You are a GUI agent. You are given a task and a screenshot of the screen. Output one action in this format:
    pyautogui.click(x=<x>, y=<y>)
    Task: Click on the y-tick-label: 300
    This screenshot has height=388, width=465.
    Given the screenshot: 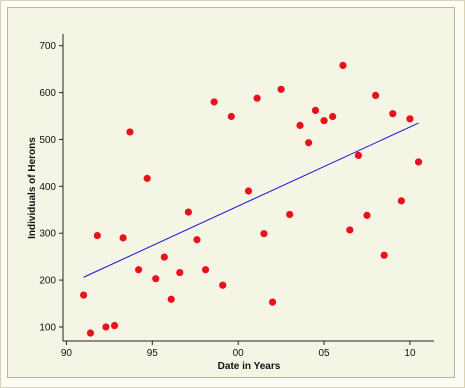 What is the action you would take?
    pyautogui.click(x=47, y=234)
    